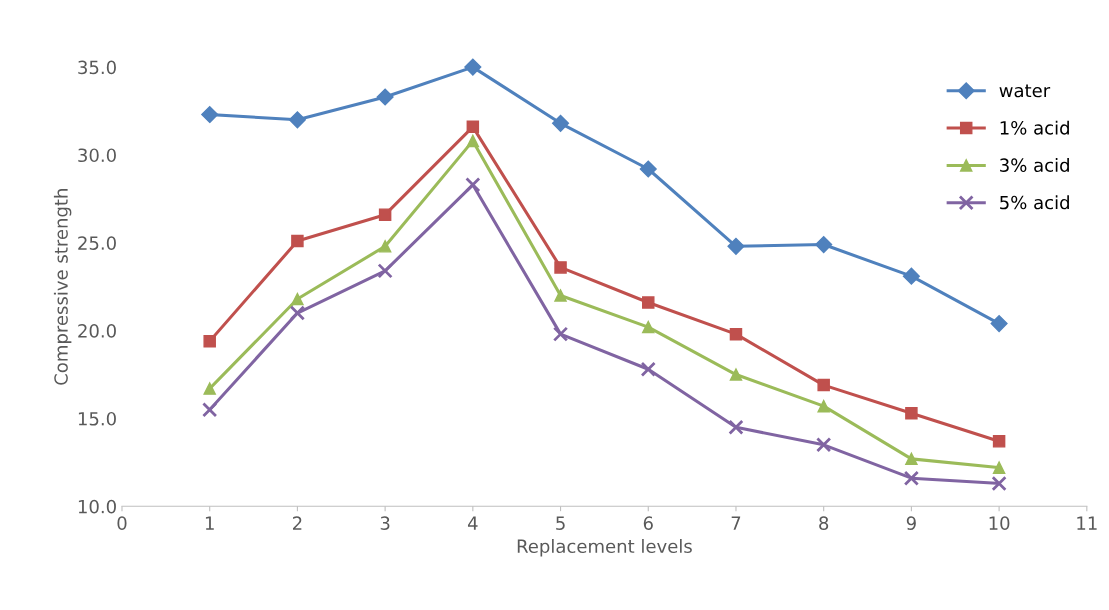  Describe the element at coordinates (1025, 91) in the screenshot. I see `legend-label: water` at that location.